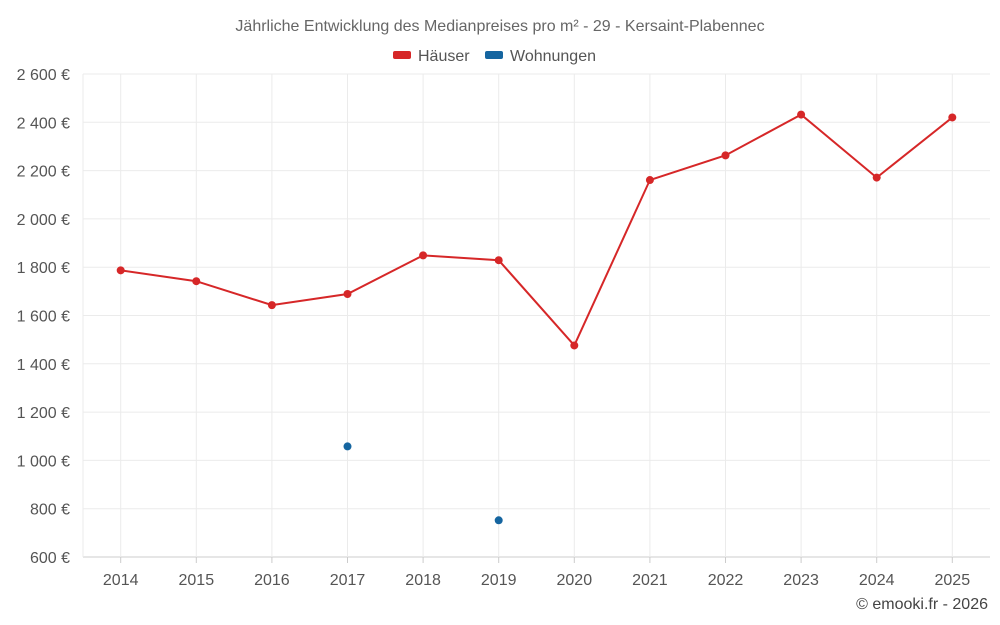  I want to click on x-tick-label: 2019, so click(499, 580).